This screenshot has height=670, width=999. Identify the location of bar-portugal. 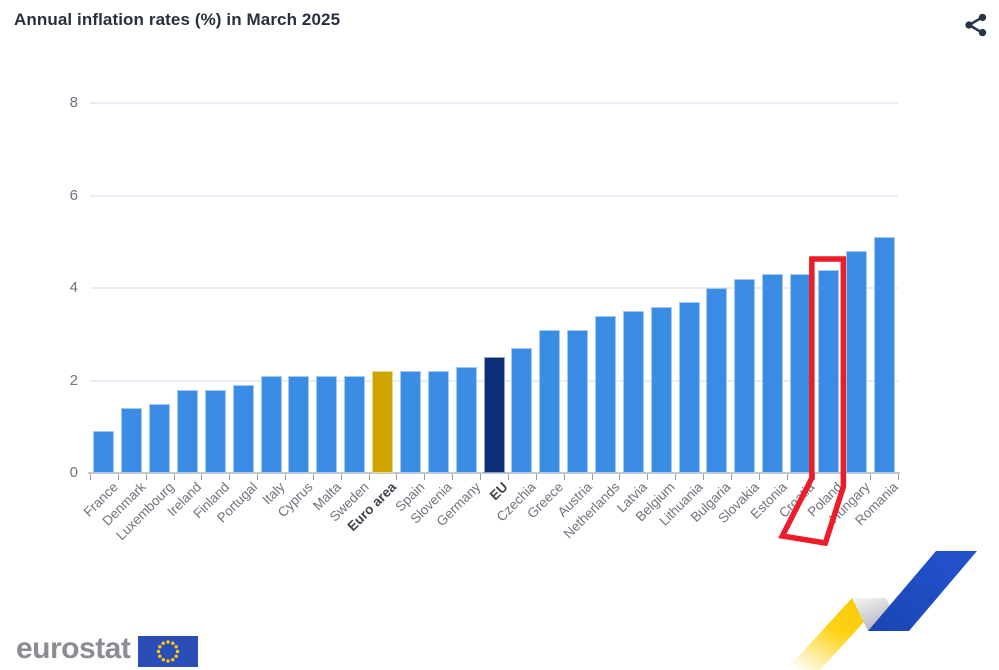
(243, 429).